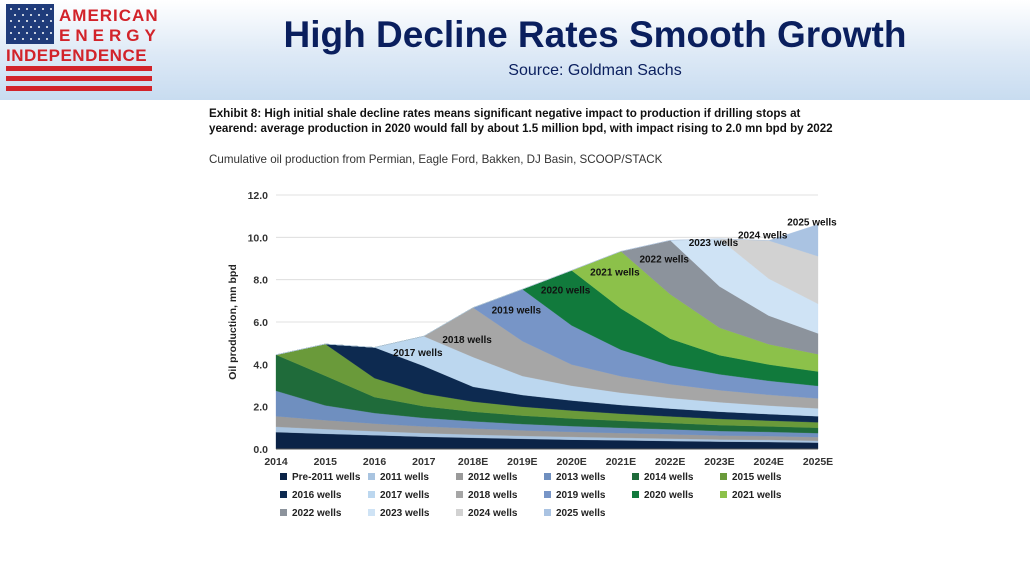 This screenshot has width=1030, height=579. Describe the element at coordinates (595, 34) in the screenshot. I see `page-title: High Decline Rates Smooth Growth` at that location.